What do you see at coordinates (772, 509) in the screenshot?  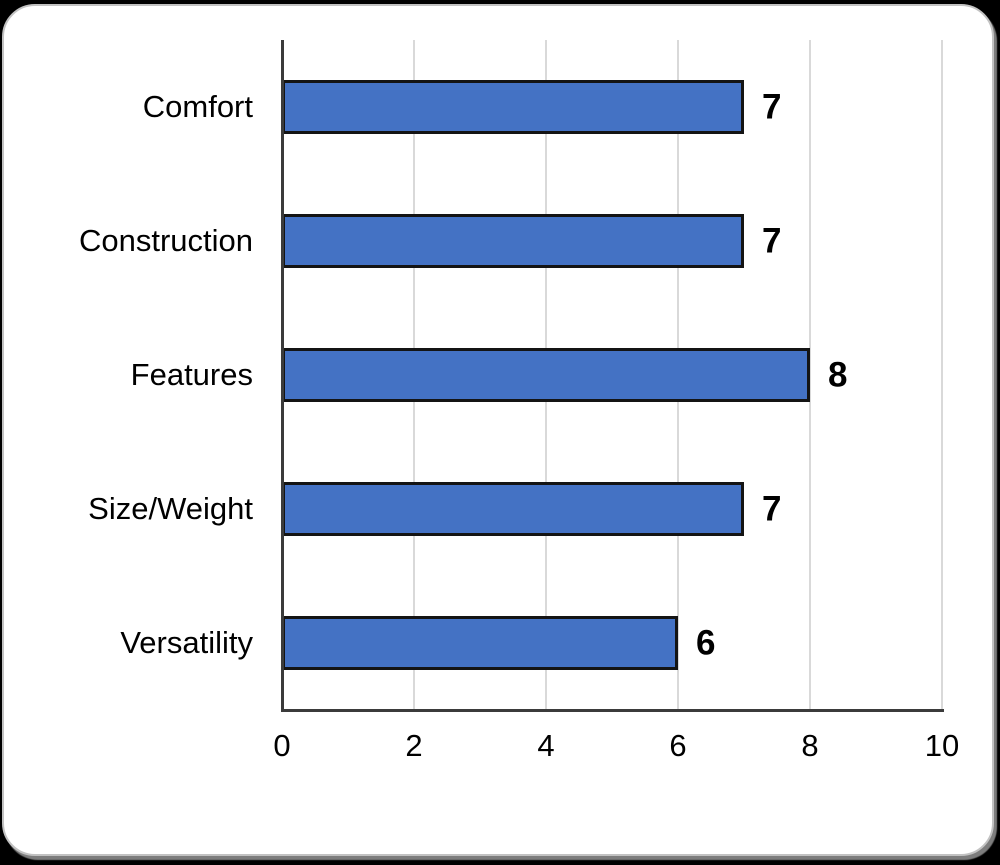 I see `data-label-size-weight: 7` at bounding box center [772, 509].